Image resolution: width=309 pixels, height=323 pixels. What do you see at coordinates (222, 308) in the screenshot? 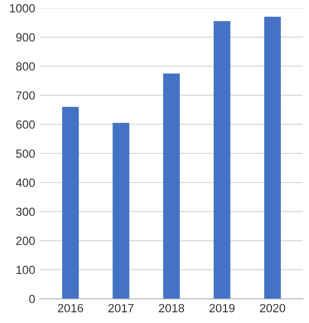
I see `x-tick-label: 2019` at bounding box center [222, 308].